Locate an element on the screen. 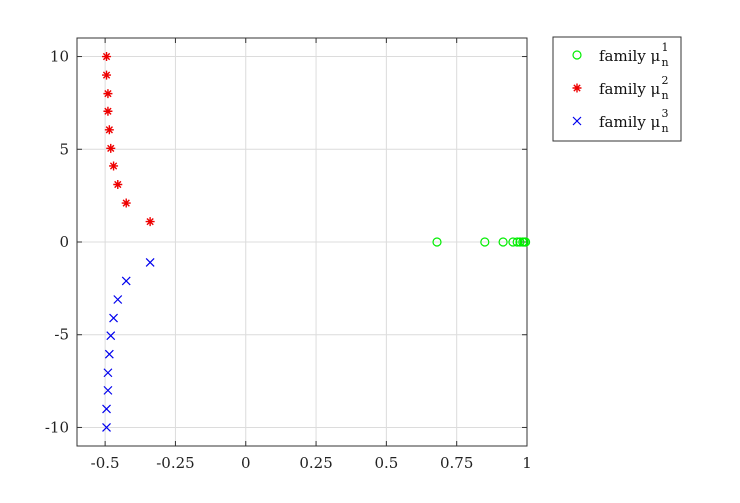 This screenshot has height=503, width=740. y-tick-label: 0 is located at coordinates (64, 242).